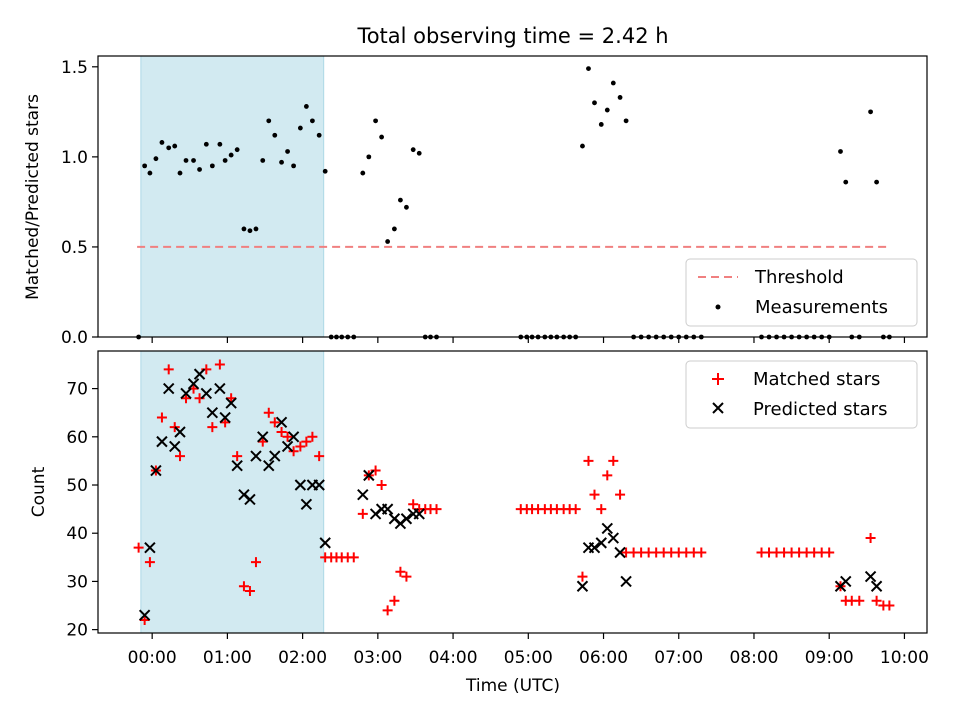 Image resolution: width=960 pixels, height=720 pixels. I want to click on x-axis-label: Time (UTC), so click(512, 686).